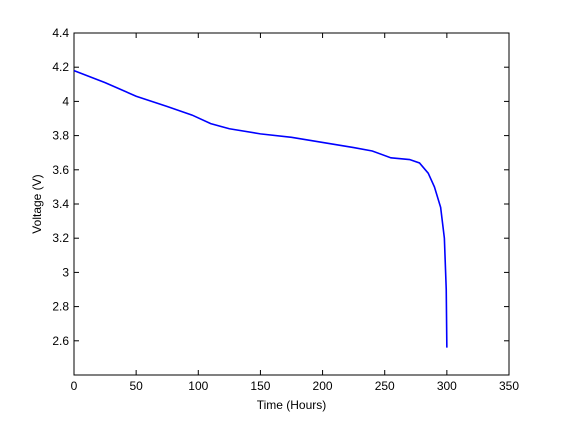 This screenshot has height=422, width=562. Describe the element at coordinates (60, 33) in the screenshot. I see `y-tick-label: 4.4` at that location.